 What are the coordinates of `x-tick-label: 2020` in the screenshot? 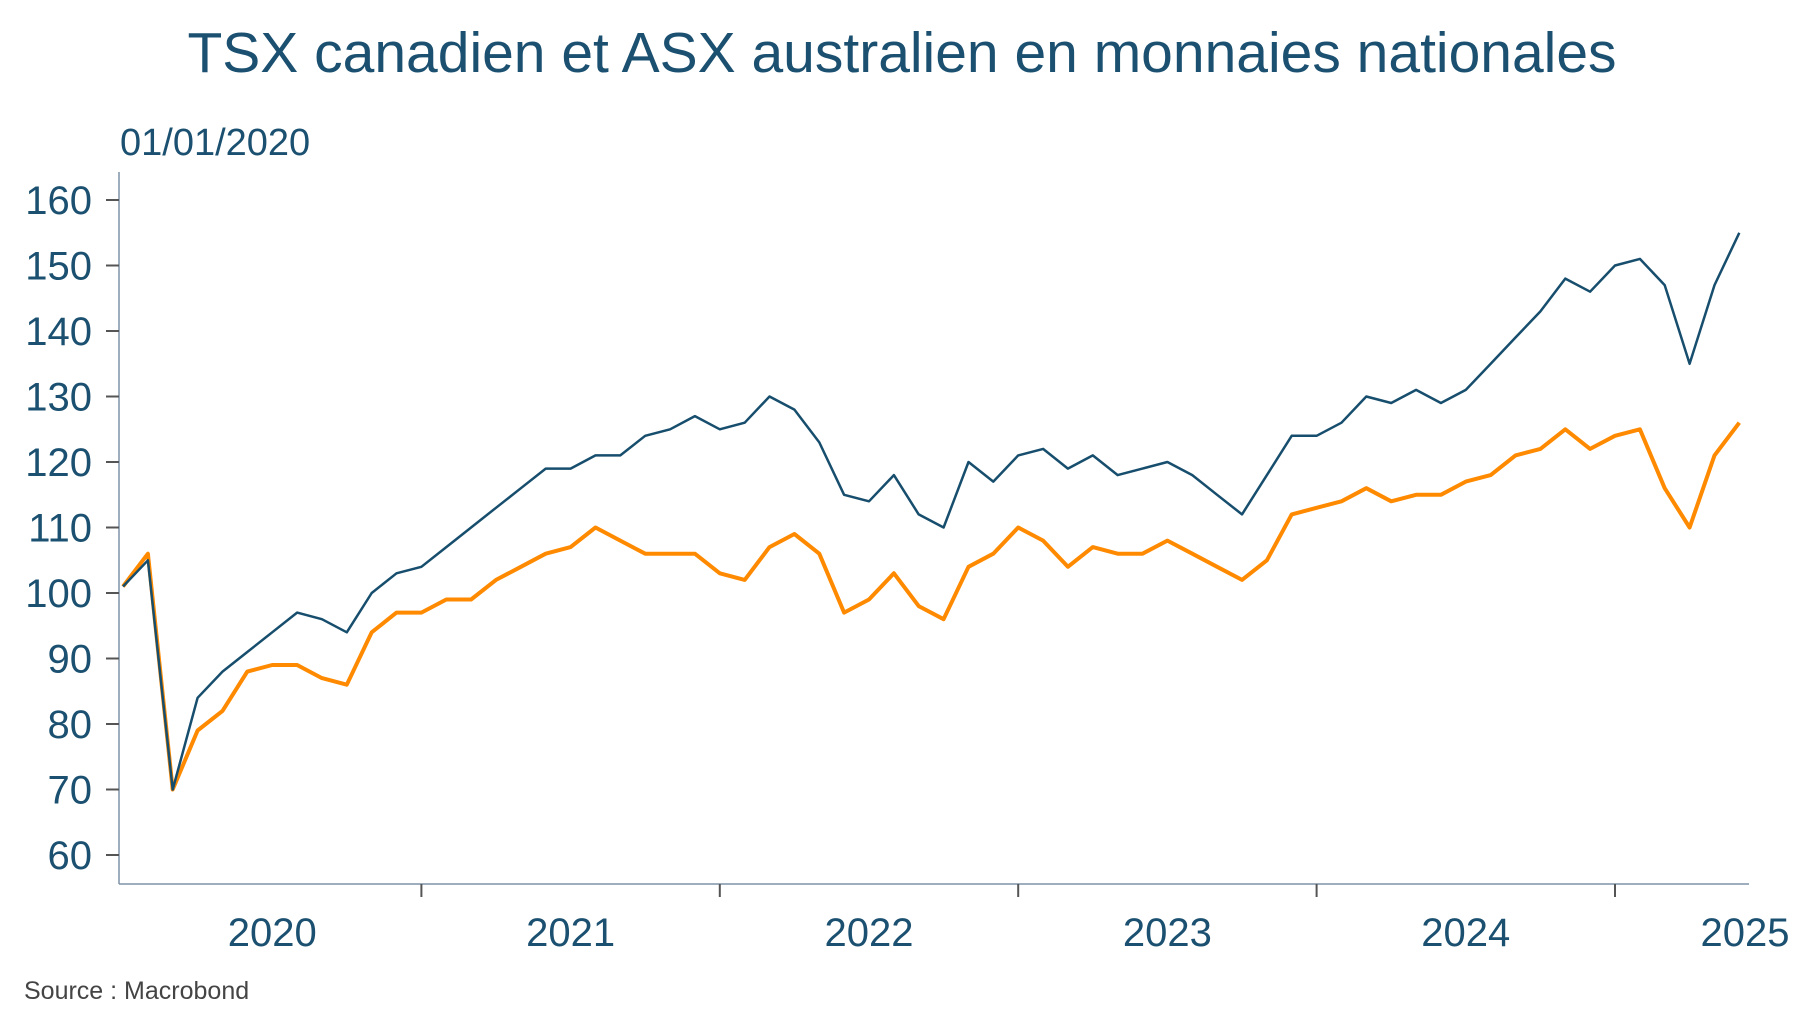 It's located at (272, 933).